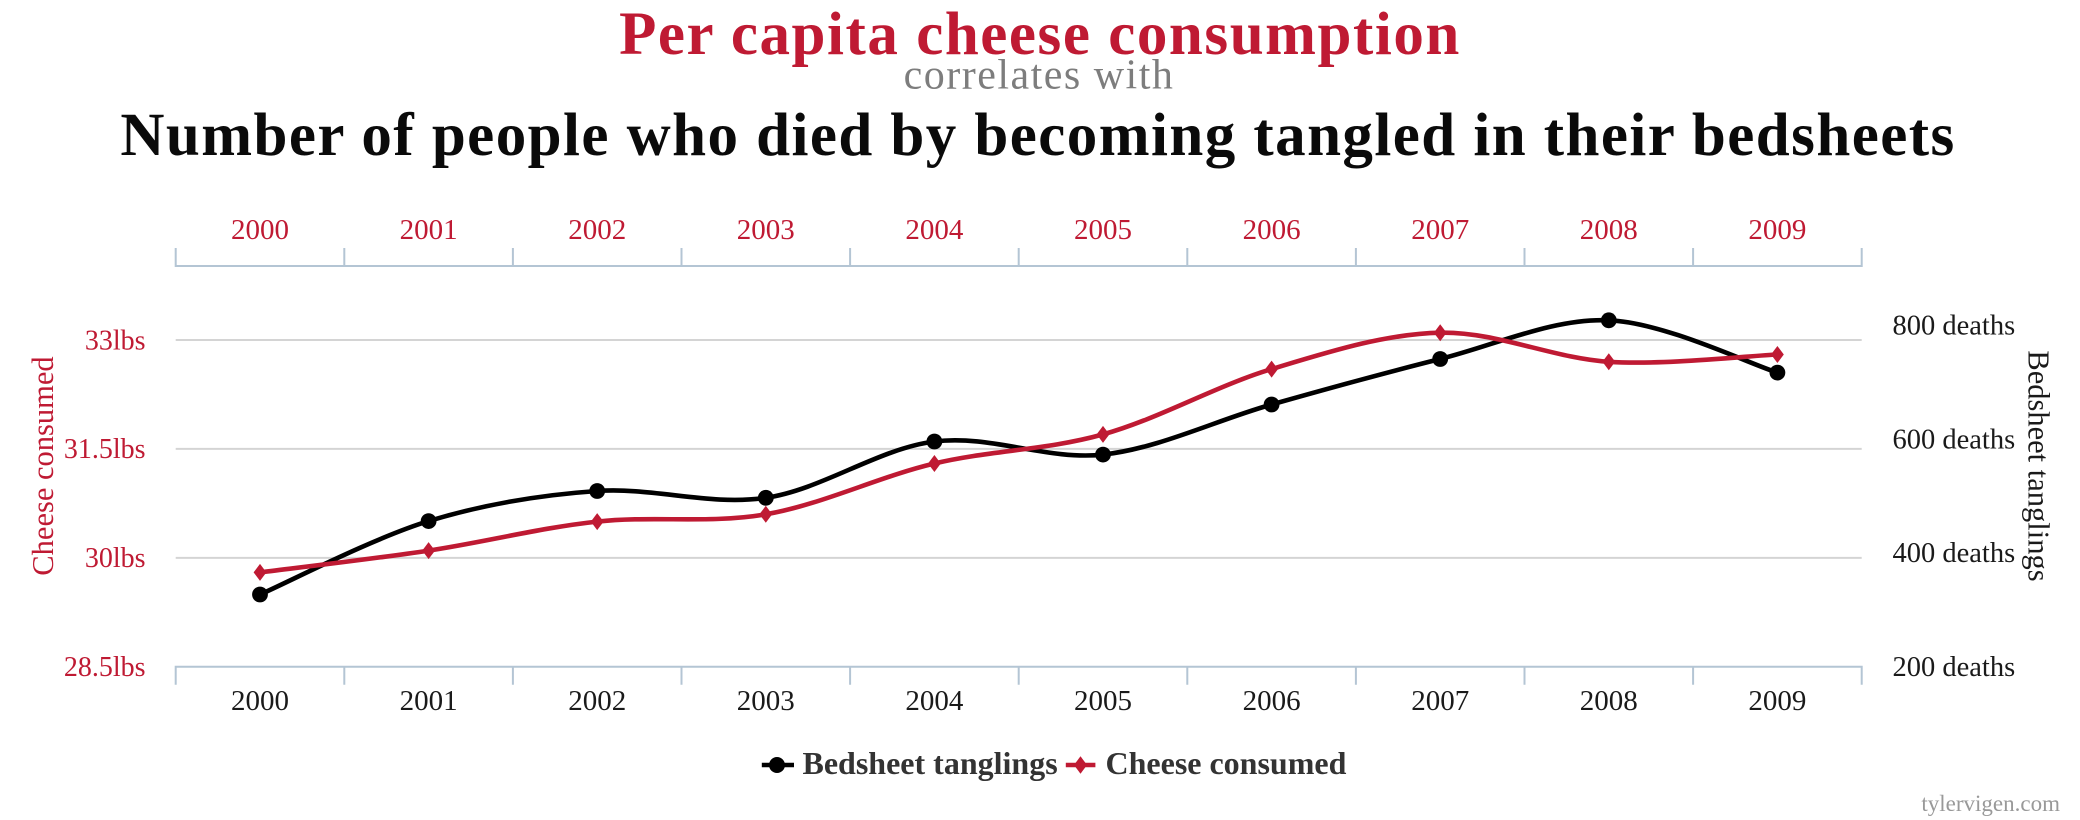 The width and height of the screenshot is (2080, 820). I want to click on svg-text: tylervigen.com, so click(1990, 803).